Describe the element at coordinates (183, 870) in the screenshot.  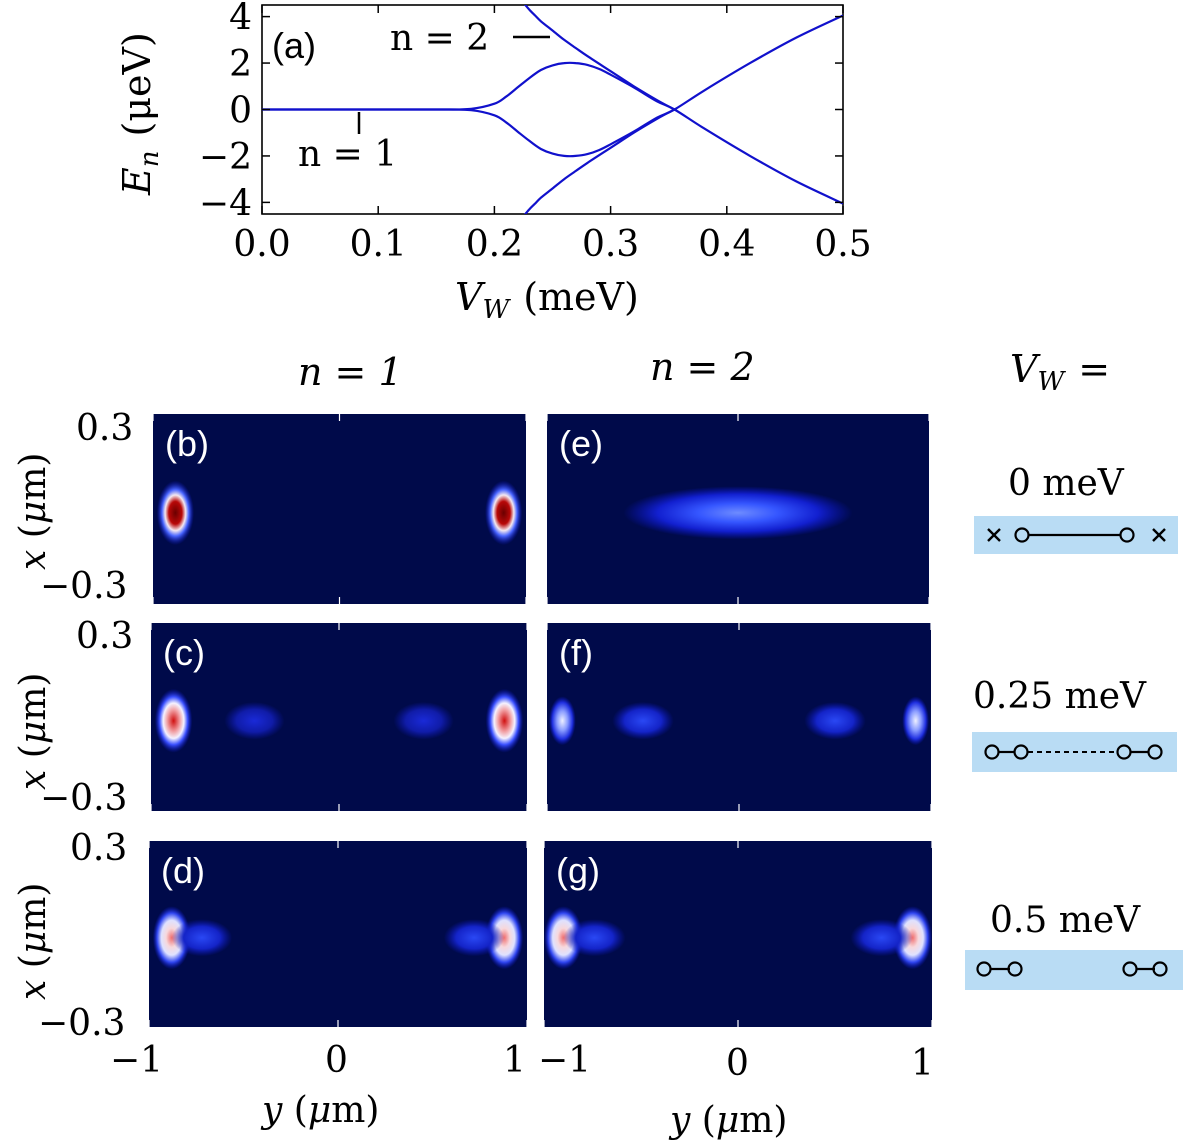
I see `panel-label-d: (d)` at that location.